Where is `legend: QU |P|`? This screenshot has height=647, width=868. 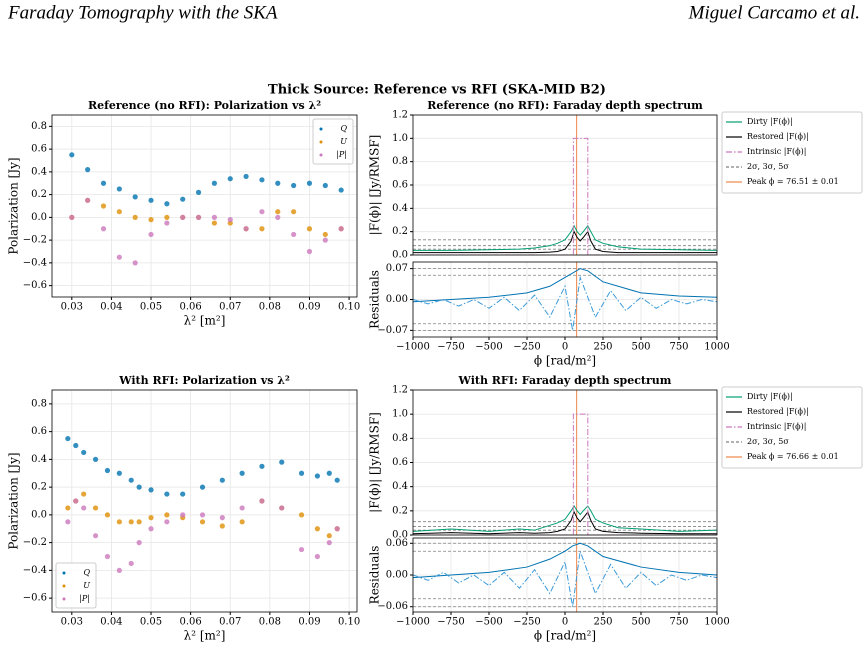
legend: QU |P| is located at coordinates (333, 141).